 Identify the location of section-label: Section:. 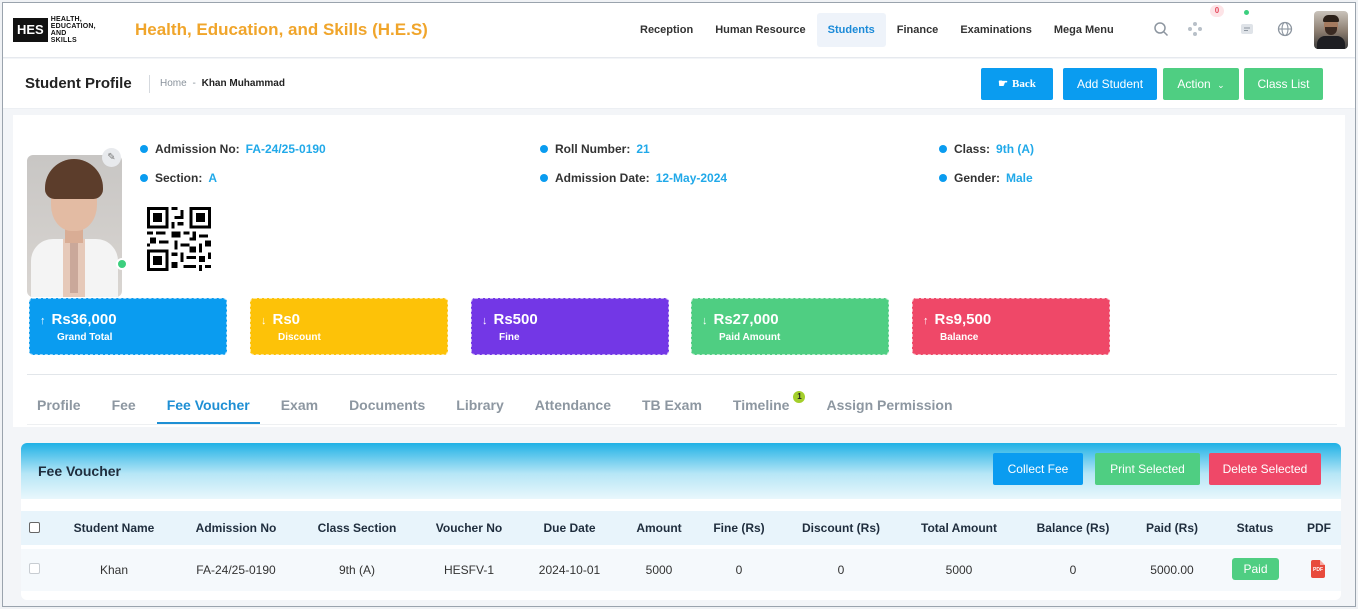
(179, 178).